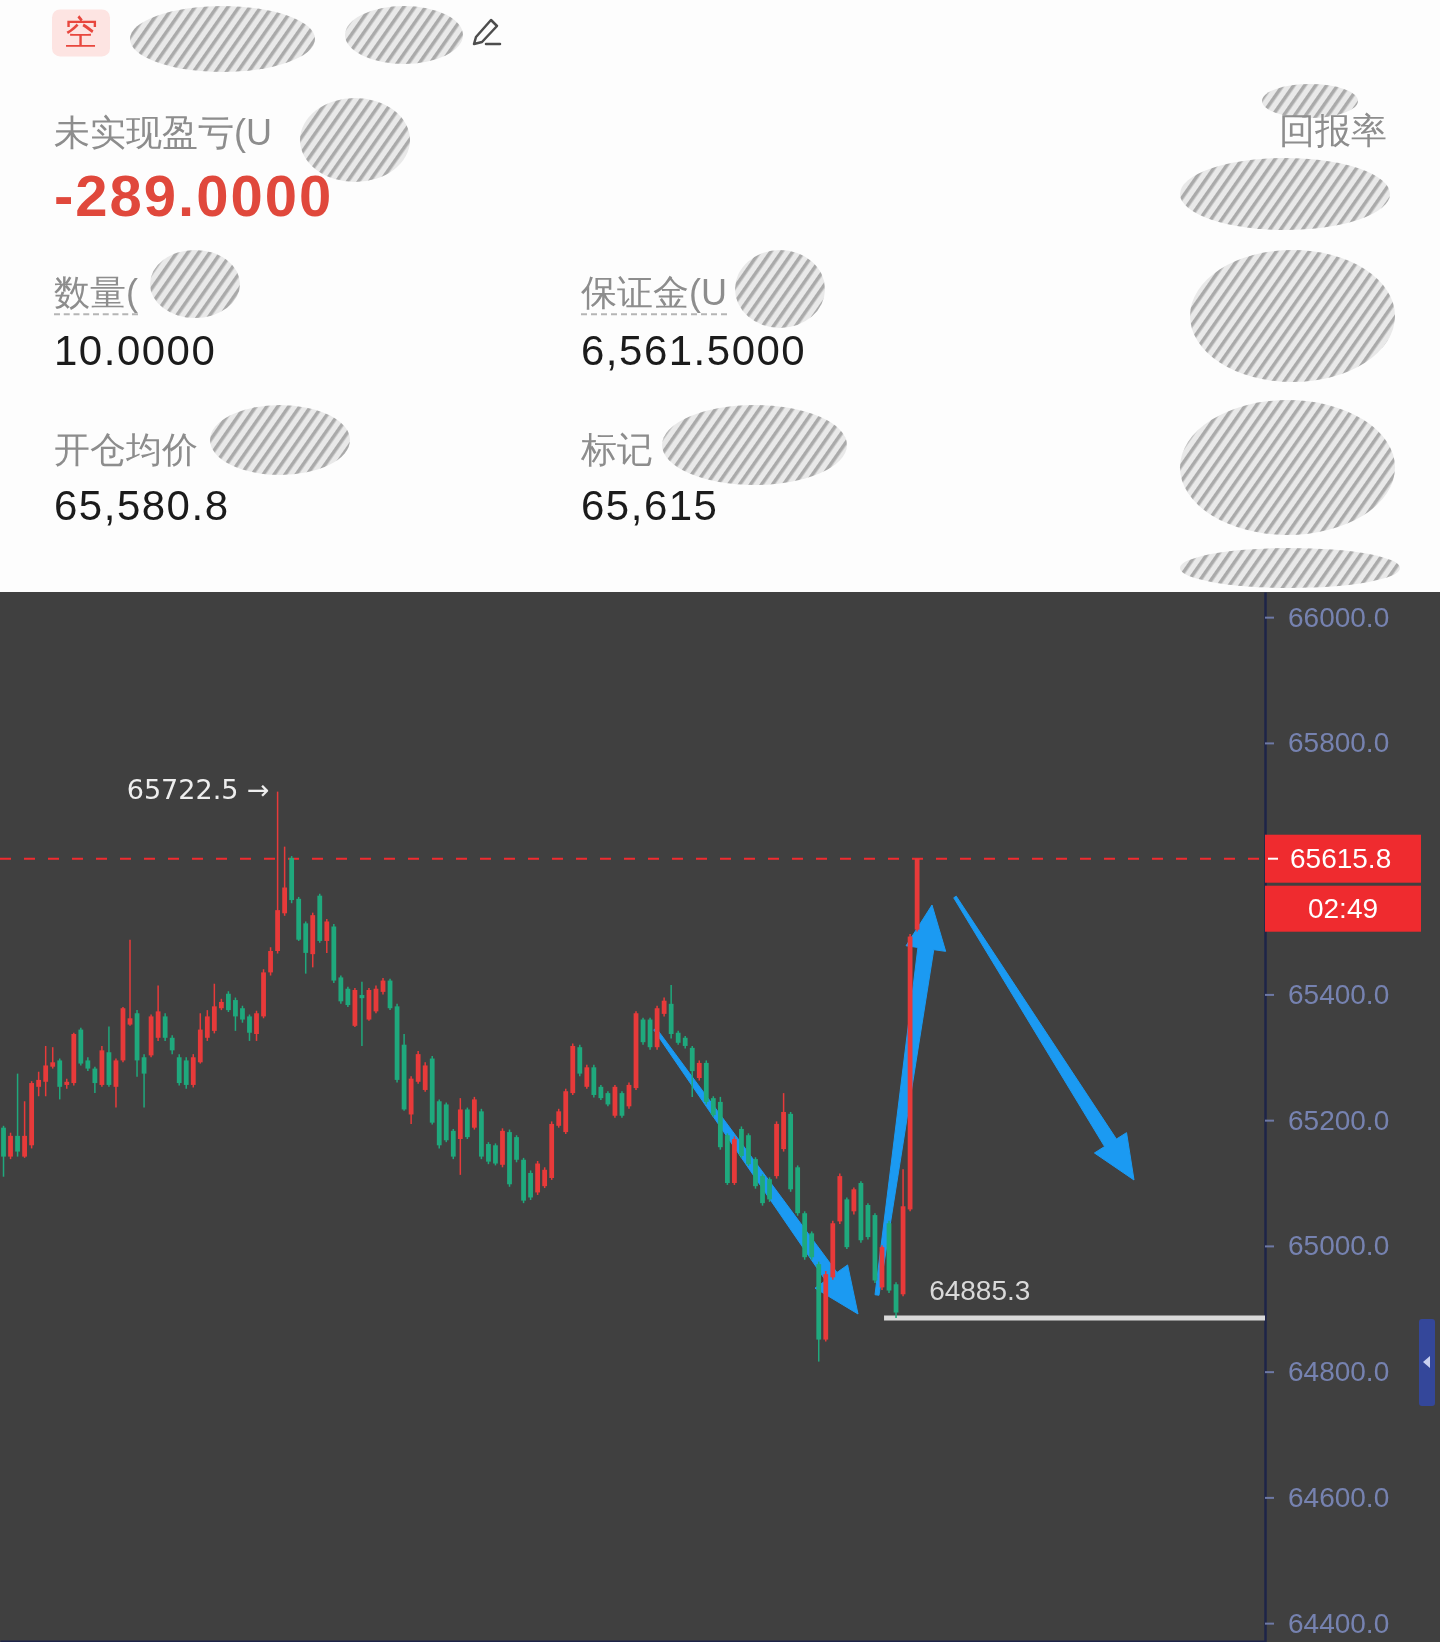 The width and height of the screenshot is (1440, 1642). I want to click on text: 未实现盈亏(U, so click(163, 133).